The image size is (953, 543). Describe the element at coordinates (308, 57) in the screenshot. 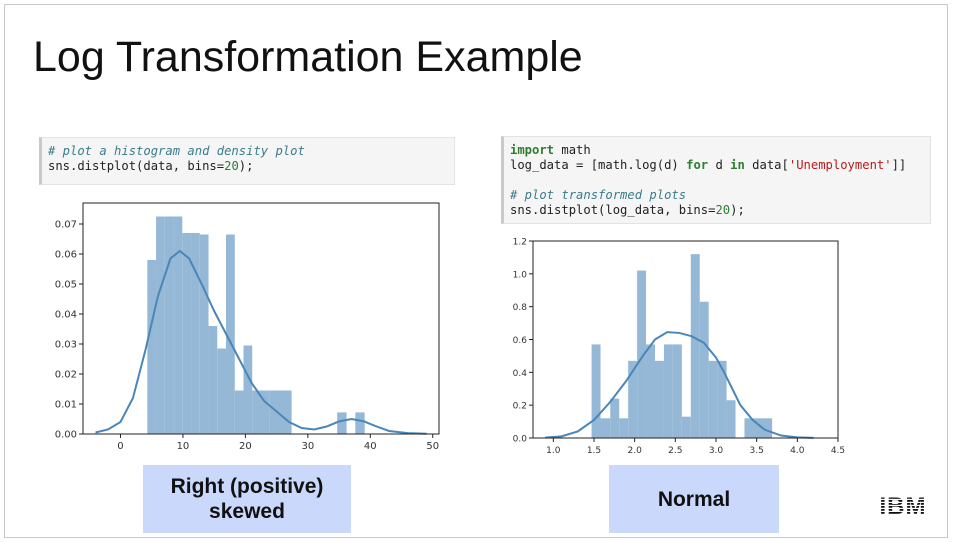

I see `page-title: Log Transformation Example` at that location.